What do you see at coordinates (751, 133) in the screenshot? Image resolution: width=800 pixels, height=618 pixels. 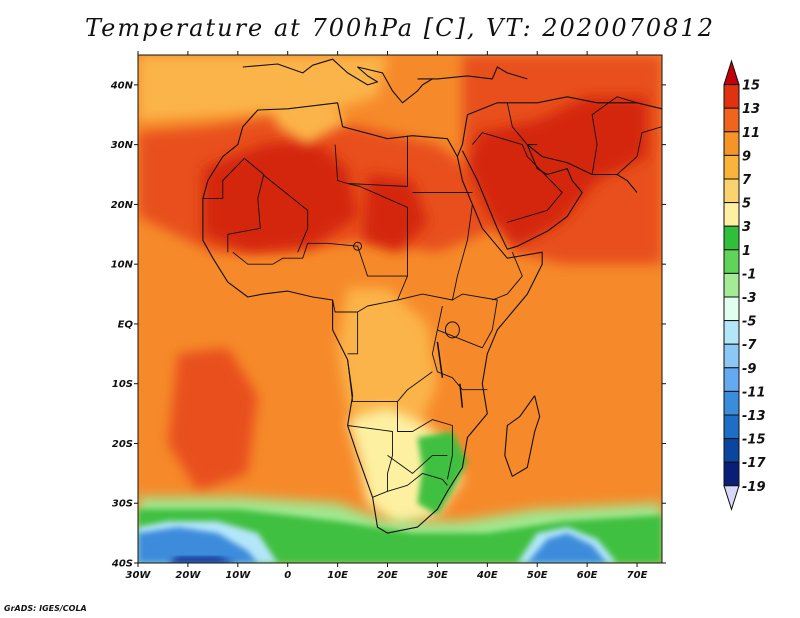 I see `colorbar-label: 11` at bounding box center [751, 133].